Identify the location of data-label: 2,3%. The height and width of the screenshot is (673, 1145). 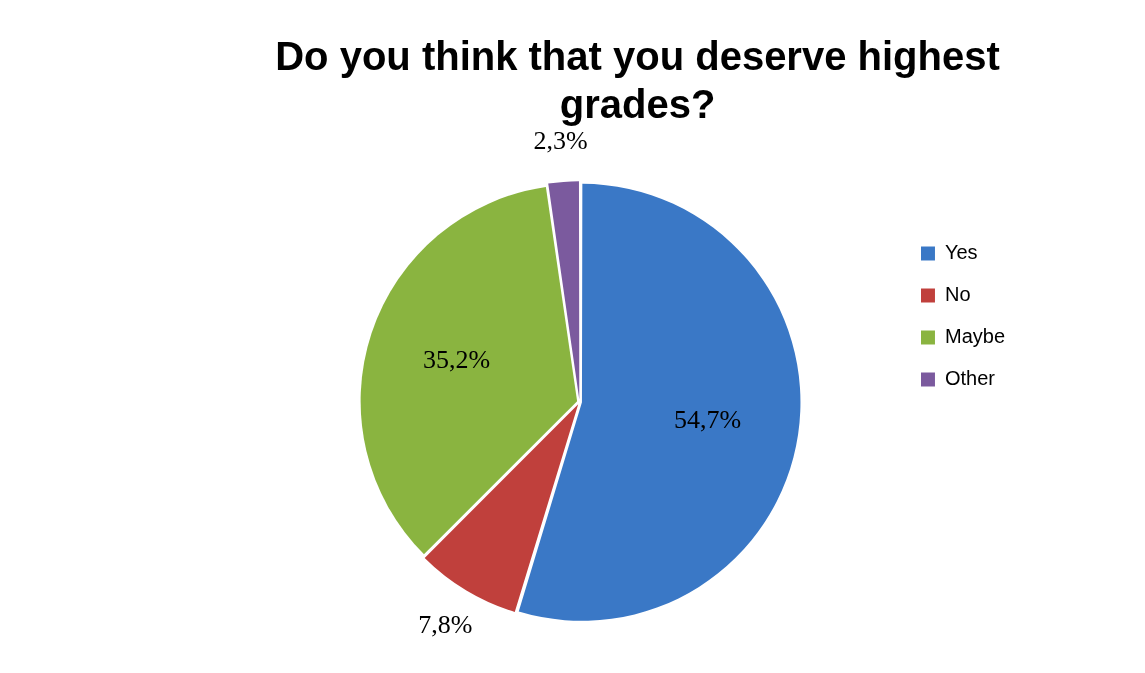
(560, 140).